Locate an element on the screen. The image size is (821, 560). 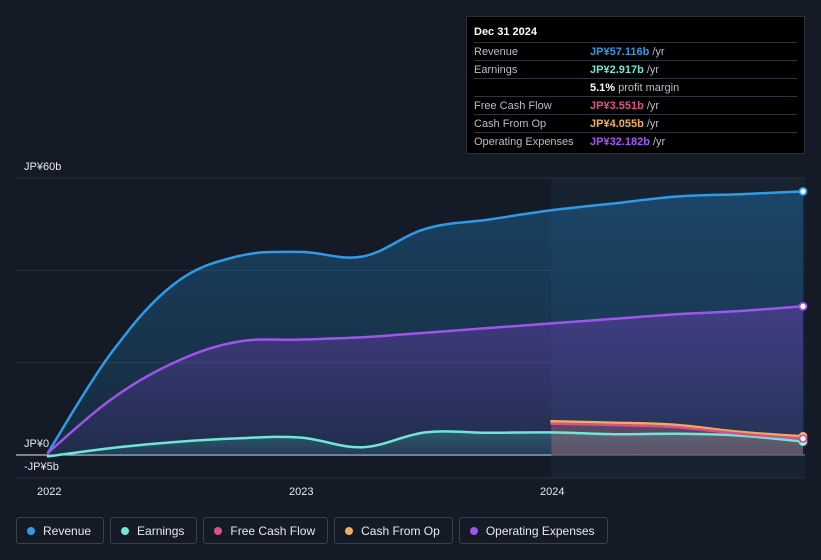
tooltip-value: JP¥32.182b is located at coordinates (620, 141).